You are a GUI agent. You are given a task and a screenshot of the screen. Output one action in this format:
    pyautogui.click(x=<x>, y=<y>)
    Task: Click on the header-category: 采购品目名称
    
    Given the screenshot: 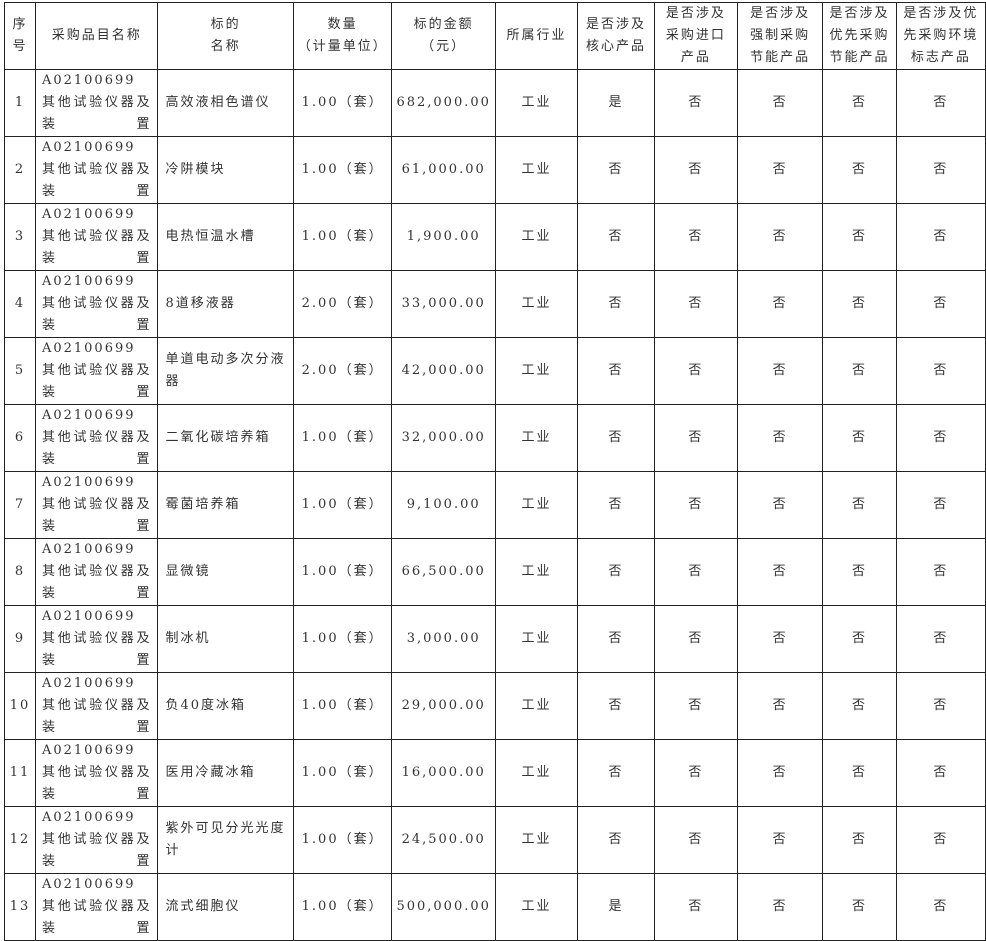 What is the action you would take?
    pyautogui.click(x=96, y=36)
    